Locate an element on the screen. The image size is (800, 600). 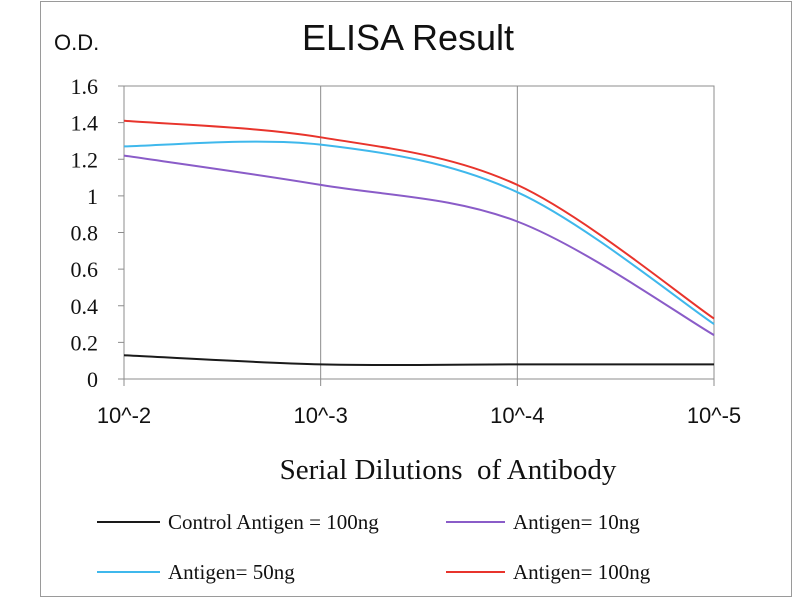
y-tick-label: 0.2 is located at coordinates (85, 342).